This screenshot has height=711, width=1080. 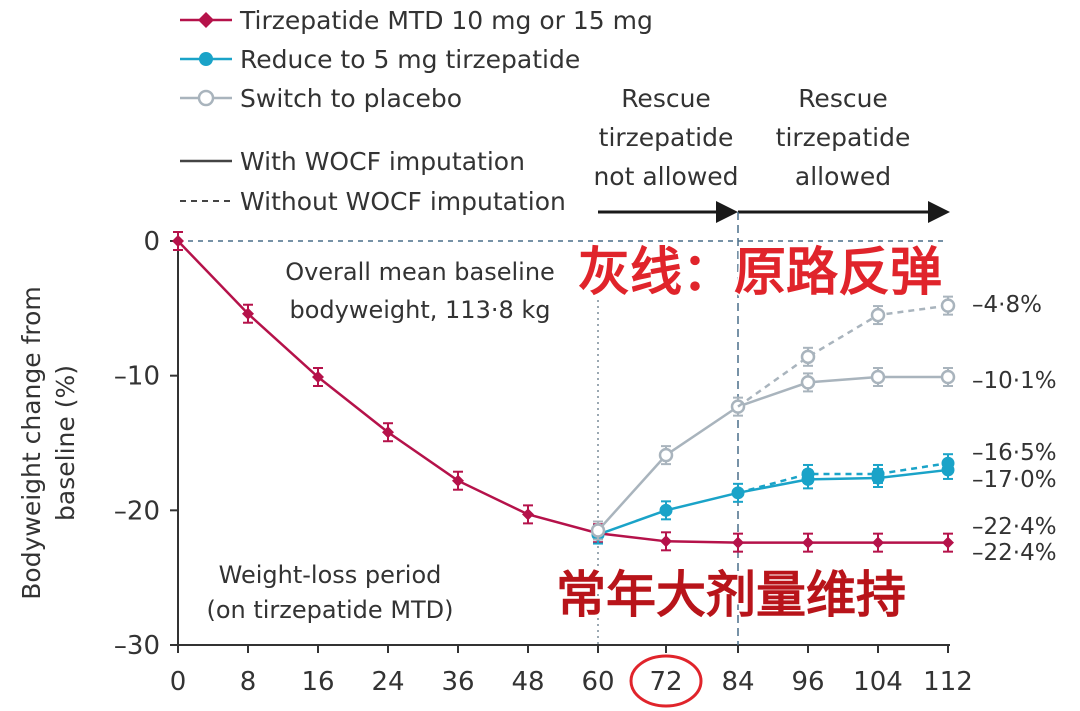 What do you see at coordinates (737, 682) in the screenshot?
I see `x-tick-label: 84` at bounding box center [737, 682].